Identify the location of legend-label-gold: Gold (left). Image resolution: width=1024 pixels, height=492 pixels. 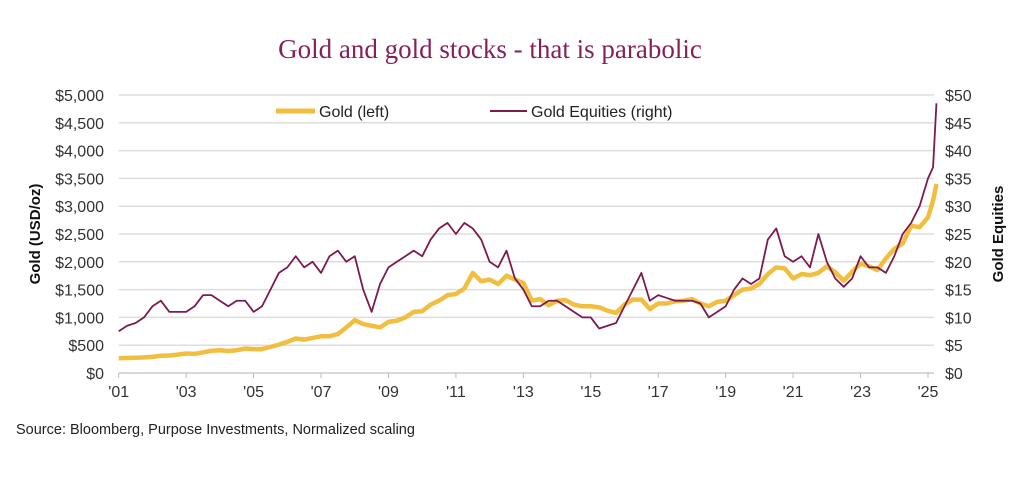
(354, 112).